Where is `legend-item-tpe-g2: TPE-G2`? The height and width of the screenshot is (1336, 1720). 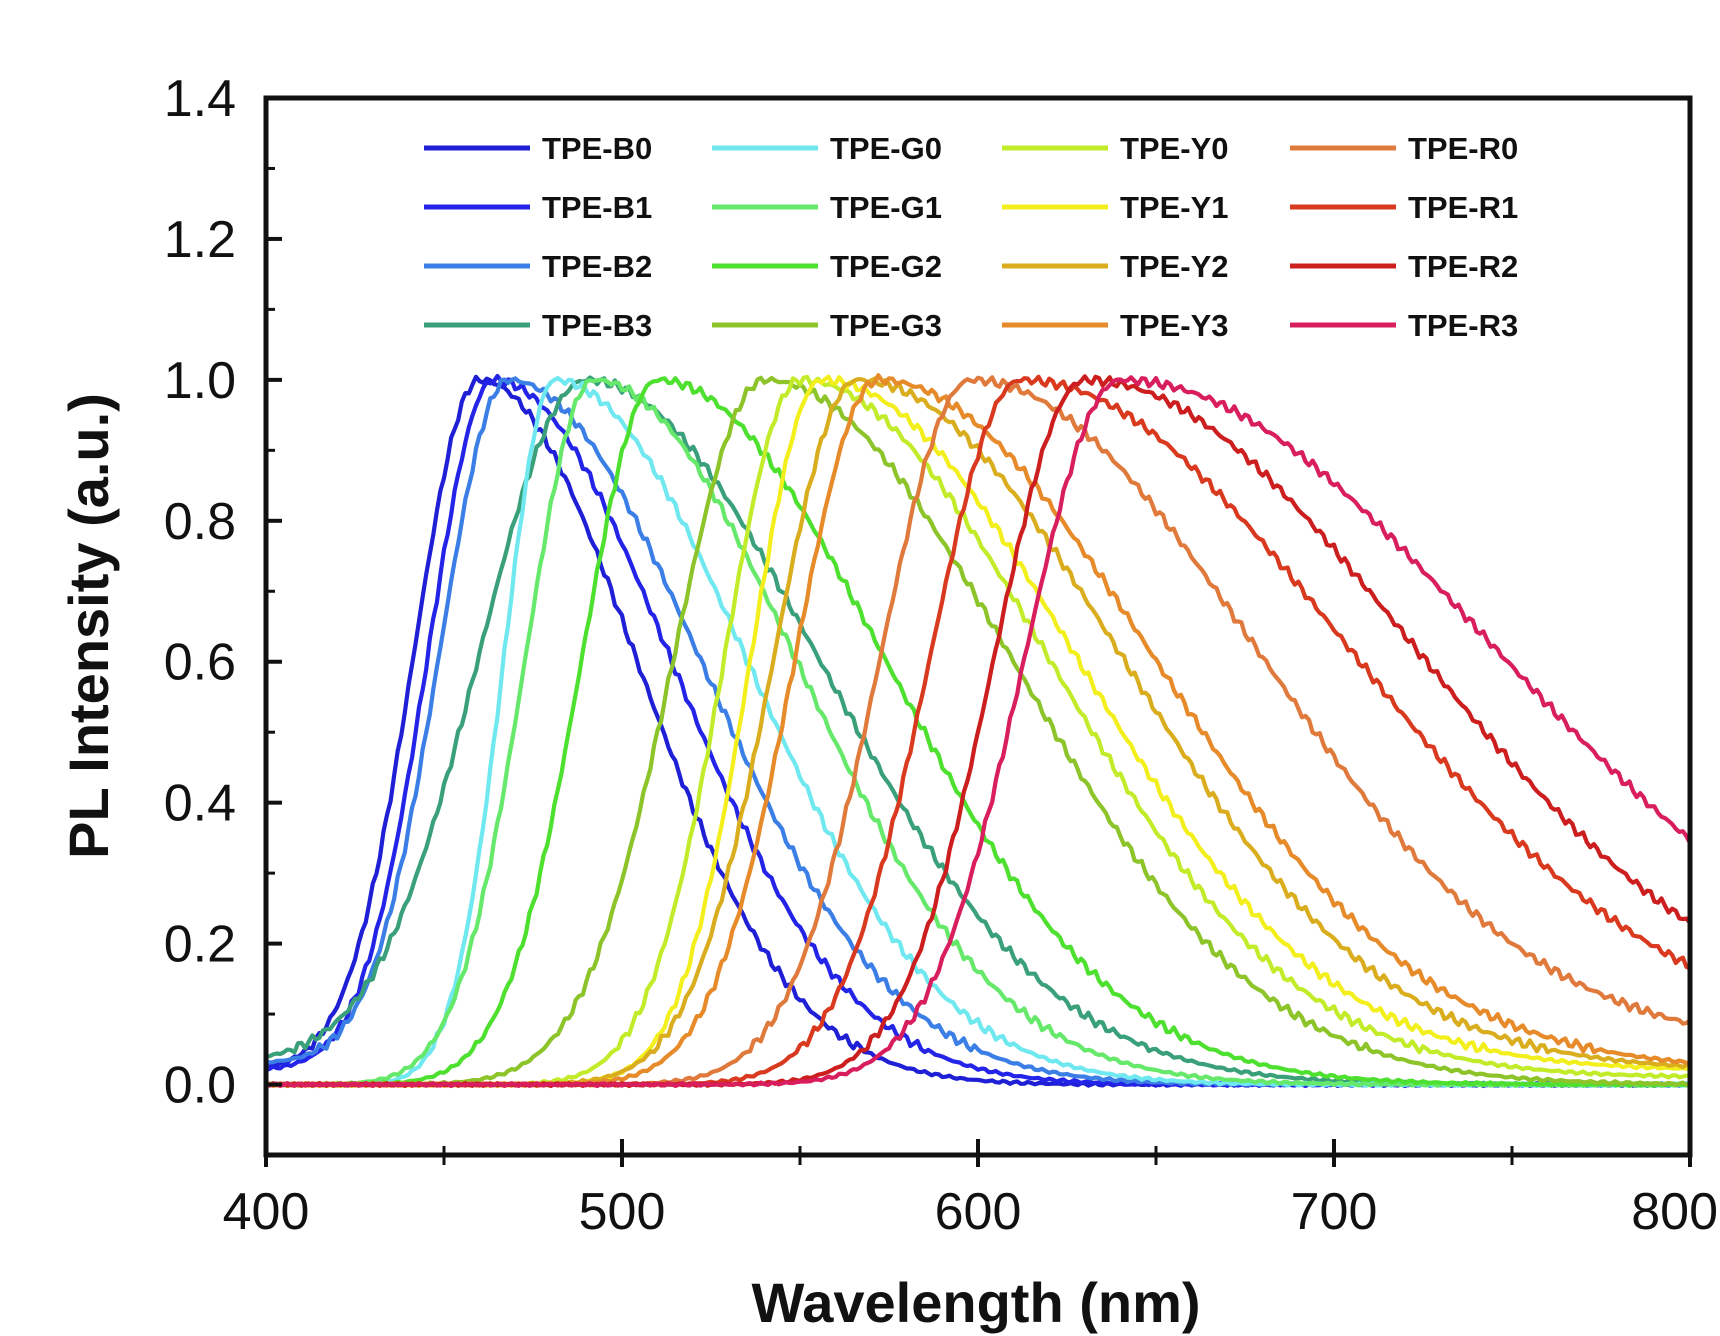
legend-item-tpe-g2: TPE-G2 is located at coordinates (827, 266).